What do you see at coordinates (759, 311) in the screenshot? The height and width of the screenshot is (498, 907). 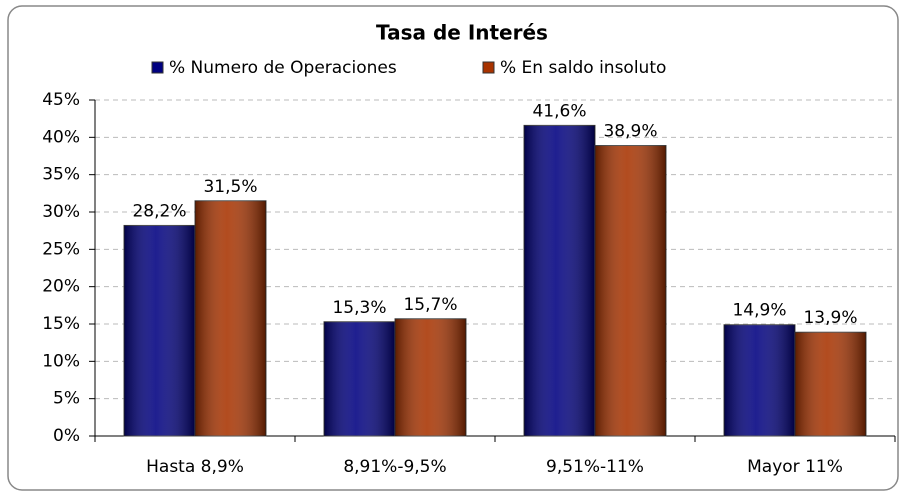 I see `value-label: 14,9%` at bounding box center [759, 311].